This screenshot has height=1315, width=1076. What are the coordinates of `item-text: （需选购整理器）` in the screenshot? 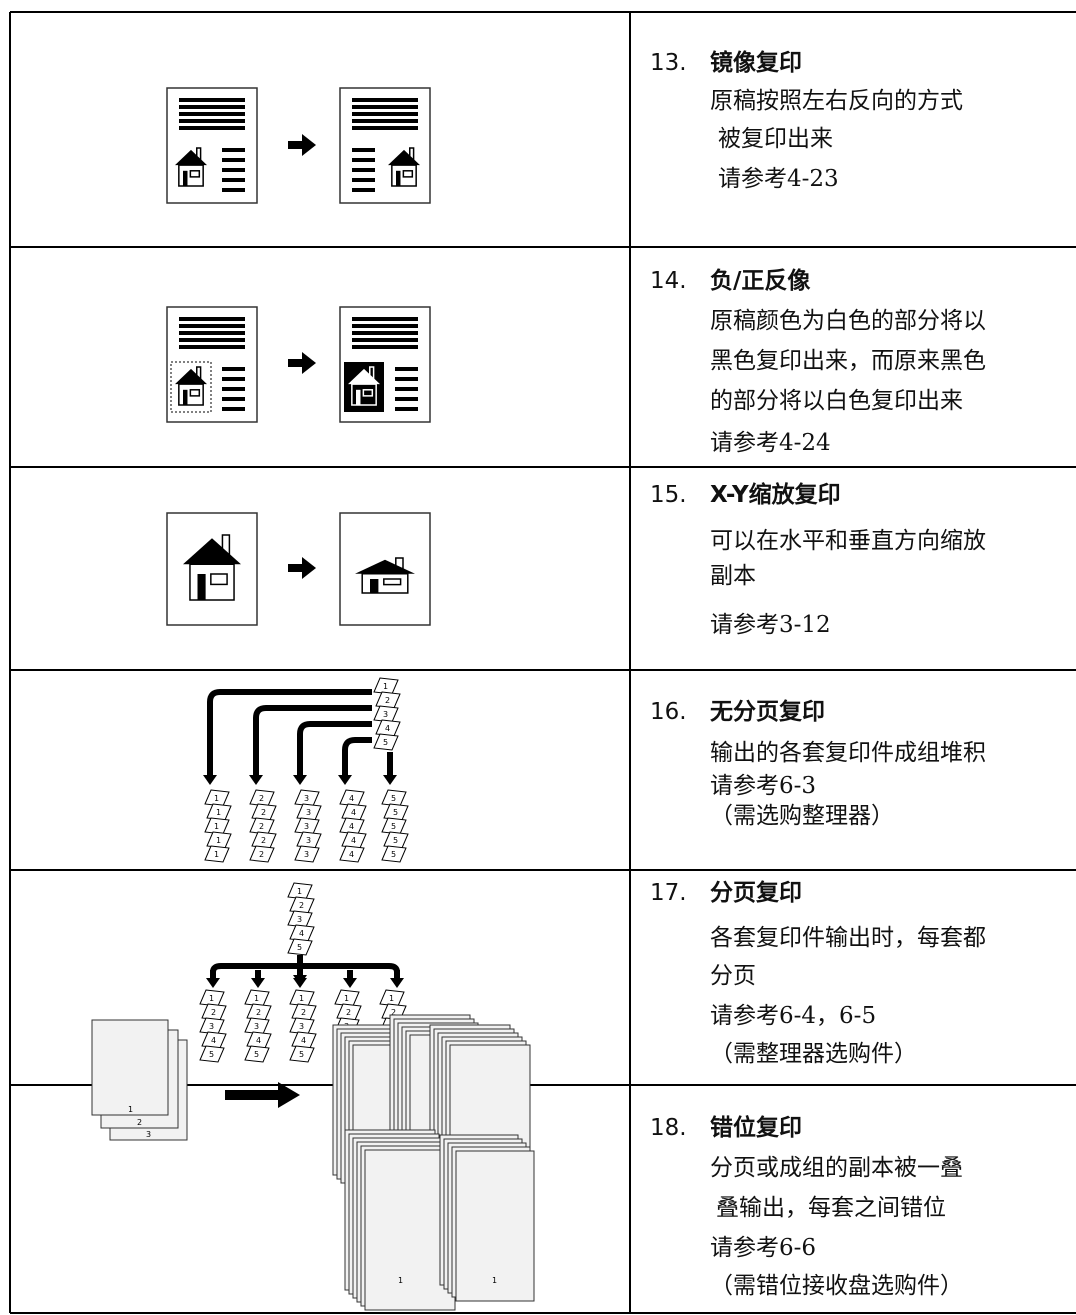 It's located at (802, 816).